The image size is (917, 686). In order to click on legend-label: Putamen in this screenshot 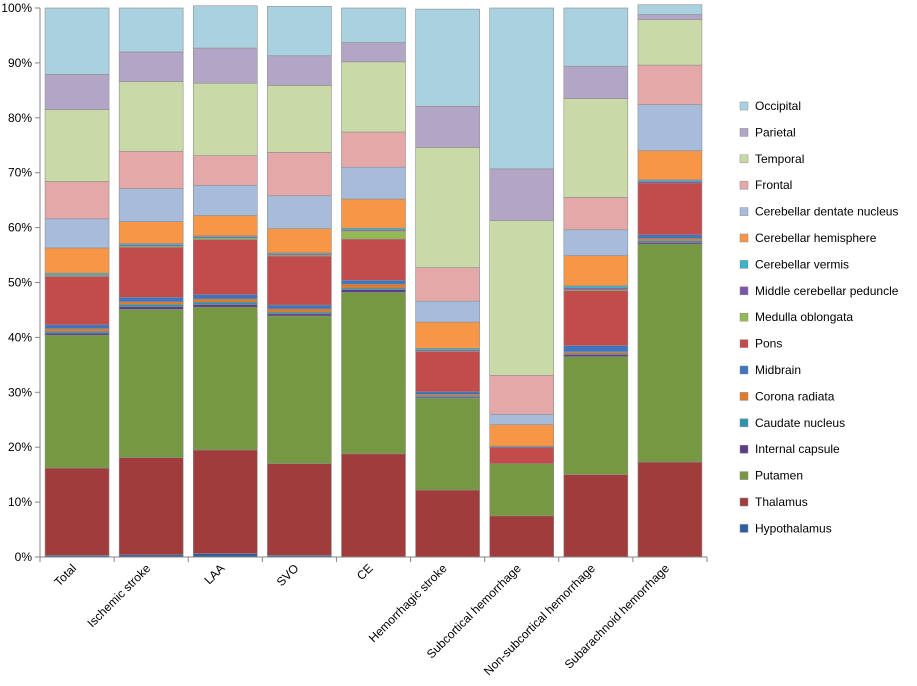, I will do `click(779, 476)`.